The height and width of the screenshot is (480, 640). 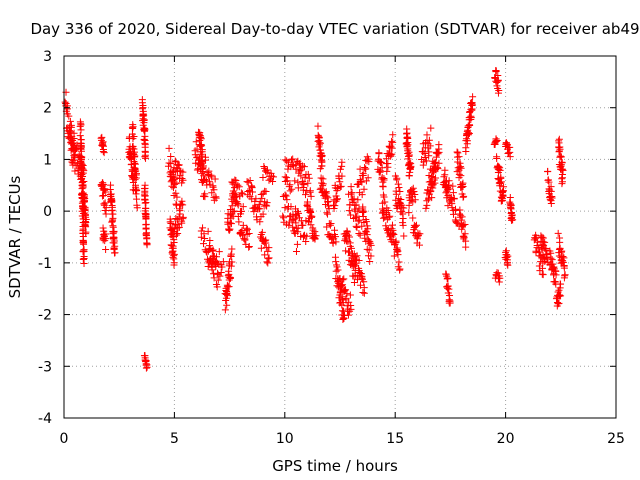 I want to click on y-tick-label: -1, so click(x=45, y=264).